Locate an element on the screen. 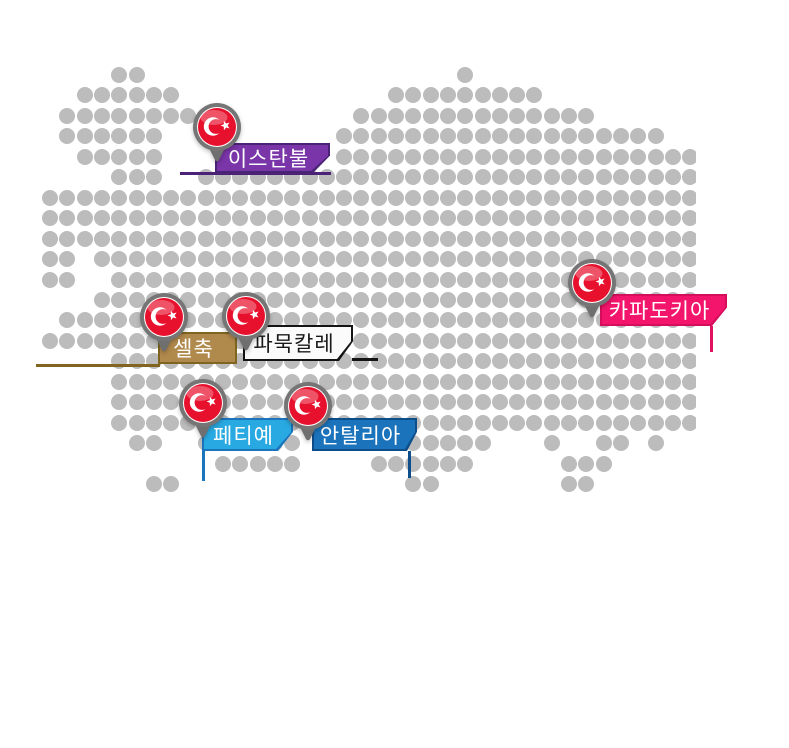 The height and width of the screenshot is (748, 789). label-cappadocia-fill: 카파도키아 is located at coordinates (663, 310).